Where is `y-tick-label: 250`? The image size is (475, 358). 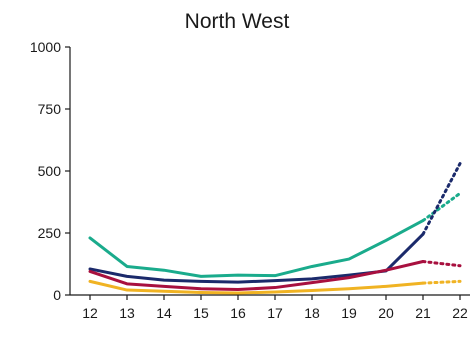 y-tick-label: 250 is located at coordinates (50, 233).